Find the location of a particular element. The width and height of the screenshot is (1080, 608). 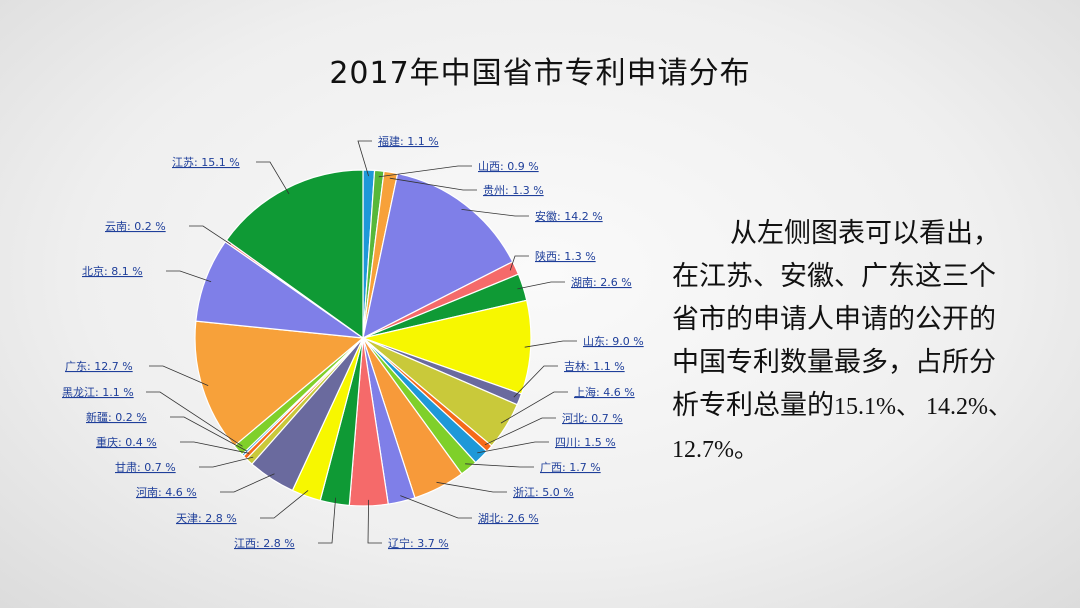

slice-label-北京: 北京: 8.1 % is located at coordinates (112, 271).